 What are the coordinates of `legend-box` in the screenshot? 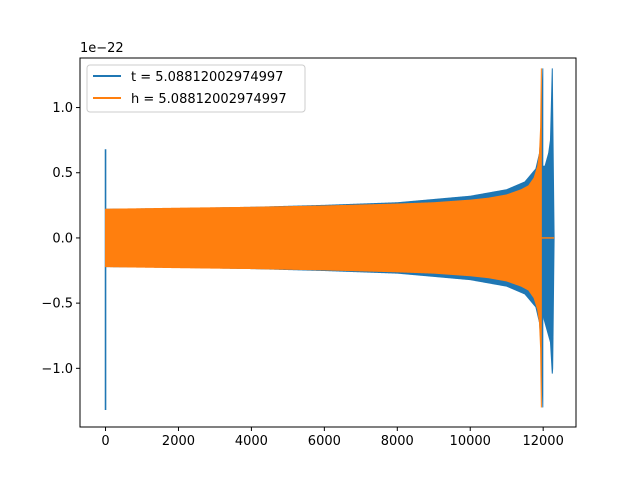 It's located at (196, 88).